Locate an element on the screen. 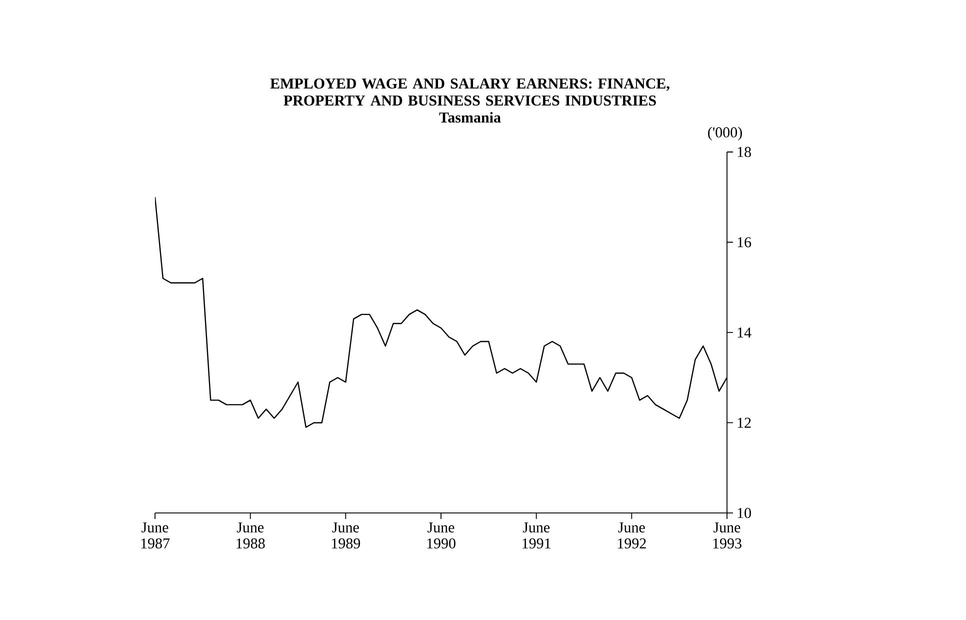  y-tick-label: 14 is located at coordinates (745, 333).